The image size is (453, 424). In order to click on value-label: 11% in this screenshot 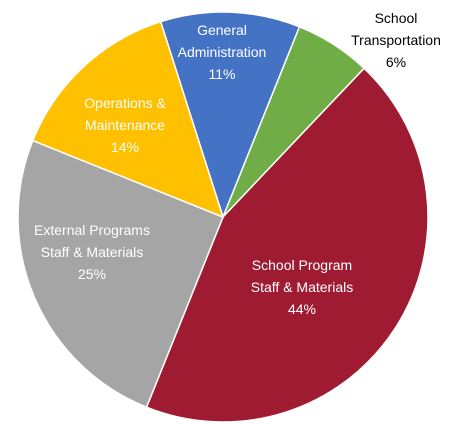, I will do `click(222, 74)`.